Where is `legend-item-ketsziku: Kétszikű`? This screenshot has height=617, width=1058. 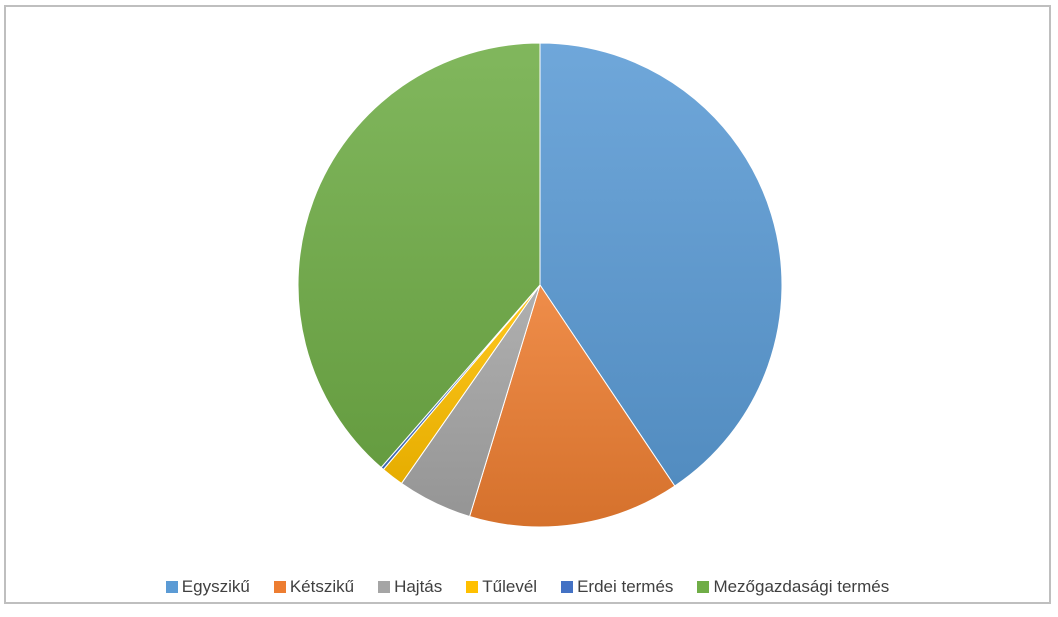 legend-item-ketsziku: Kétszikű is located at coordinates (314, 587).